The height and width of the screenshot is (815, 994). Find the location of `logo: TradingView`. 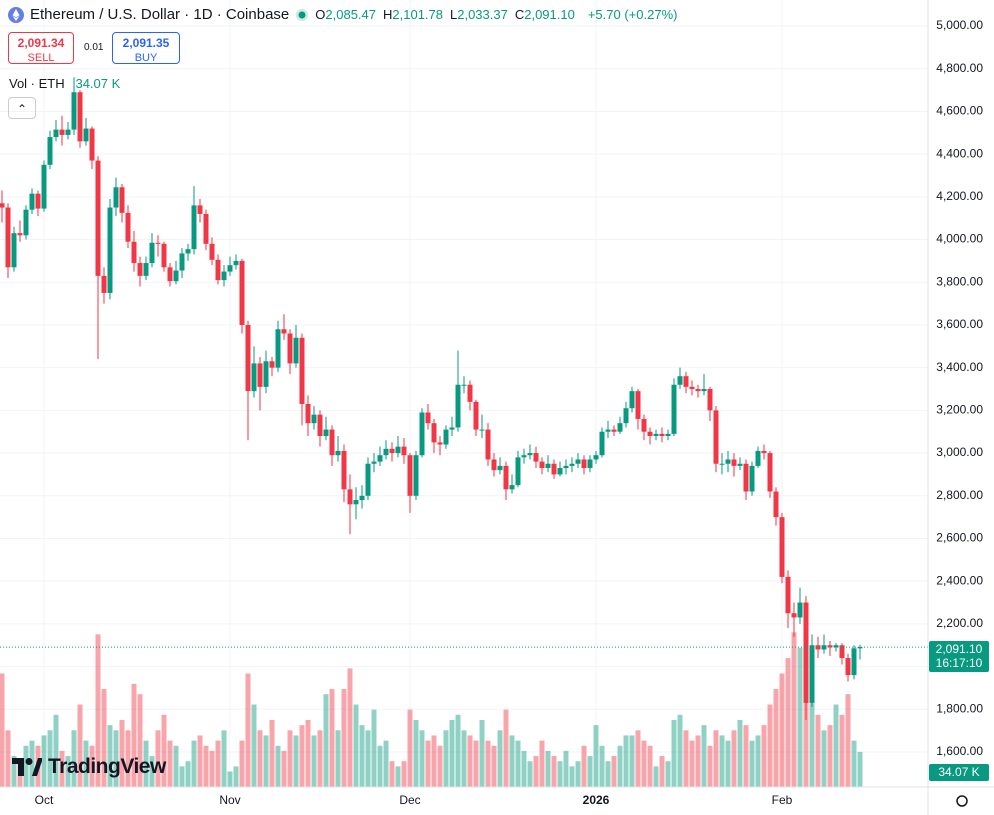

logo: TradingView is located at coordinates (89, 767).